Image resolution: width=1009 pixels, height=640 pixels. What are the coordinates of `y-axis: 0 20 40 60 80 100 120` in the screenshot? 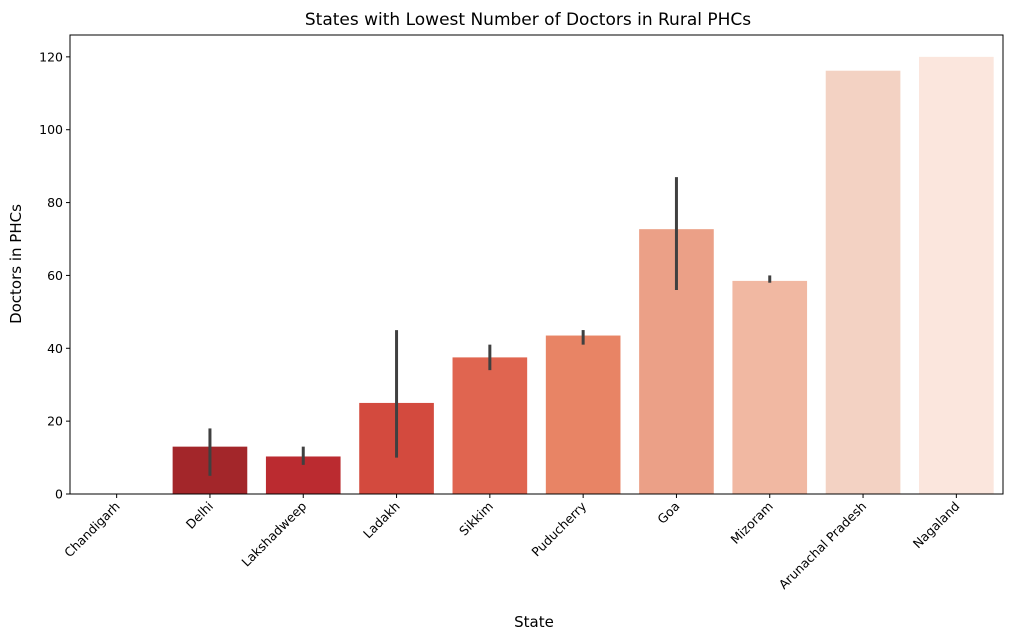 It's located at (54, 275).